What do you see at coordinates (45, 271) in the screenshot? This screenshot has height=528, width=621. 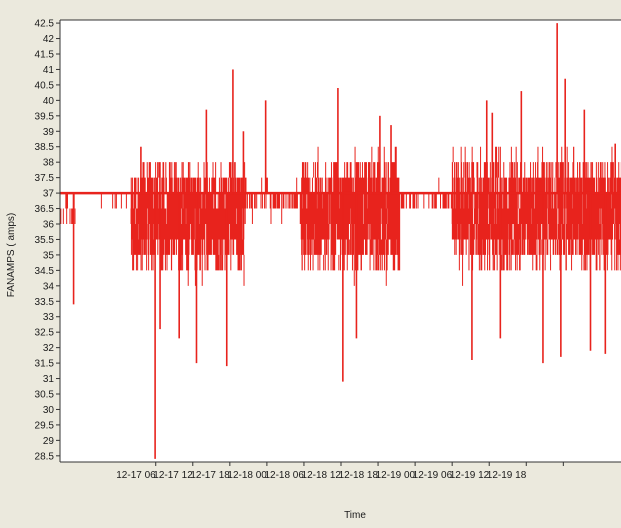 I see `y-tick-label: 34.5` at bounding box center [45, 271].